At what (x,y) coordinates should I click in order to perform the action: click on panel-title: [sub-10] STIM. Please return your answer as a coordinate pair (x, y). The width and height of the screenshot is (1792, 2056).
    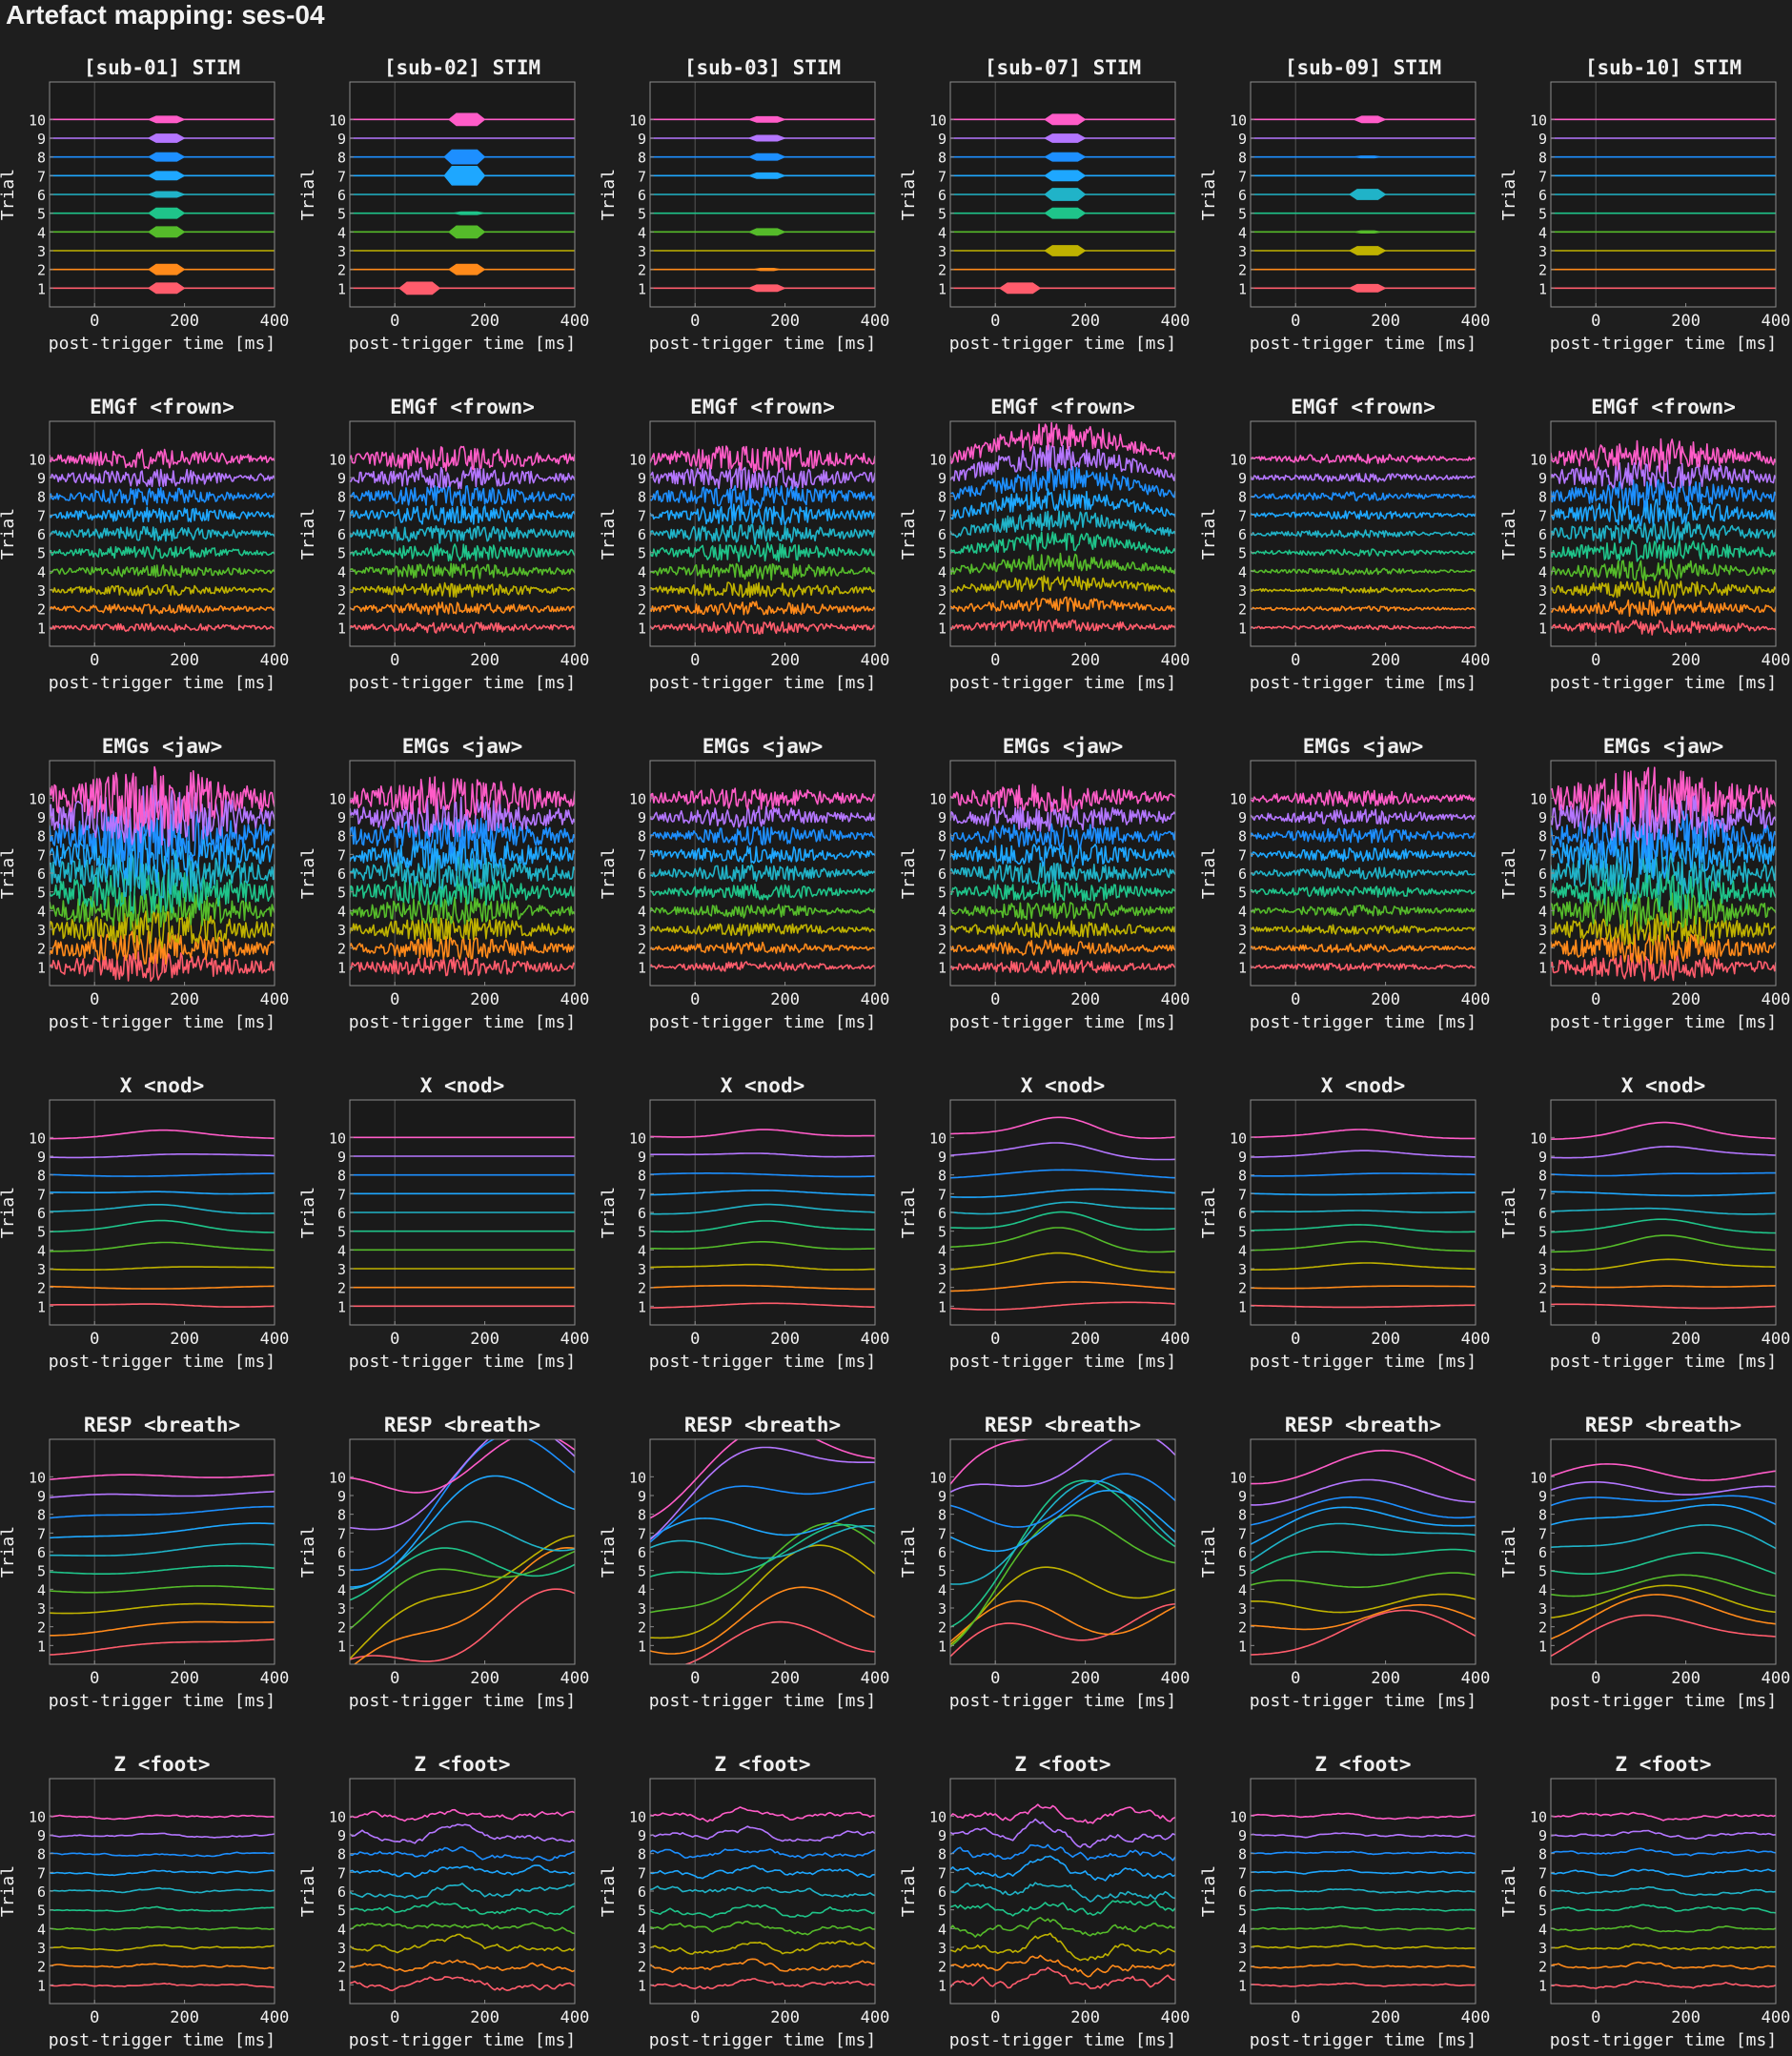
    Looking at the image, I should click on (1663, 67).